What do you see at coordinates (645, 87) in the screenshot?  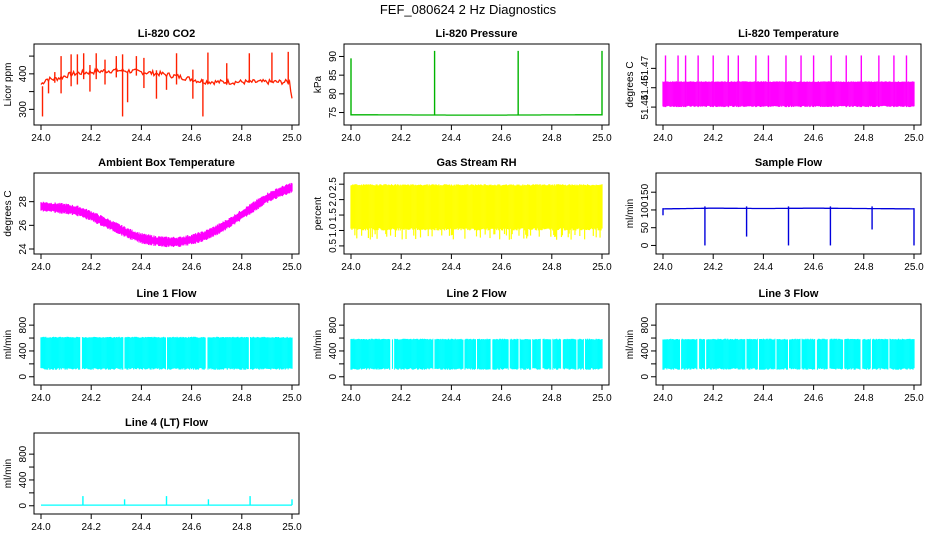 I see `y-tick-label: 51.46` at bounding box center [645, 87].